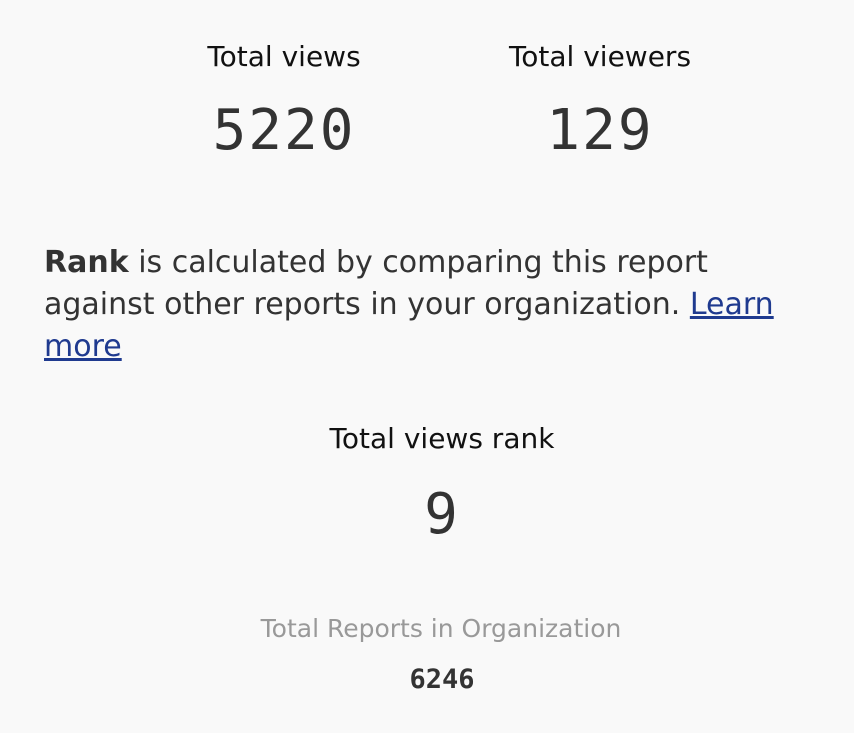 The height and width of the screenshot is (733, 854). Describe the element at coordinates (600, 130) in the screenshot. I see `card-value: 129` at that location.